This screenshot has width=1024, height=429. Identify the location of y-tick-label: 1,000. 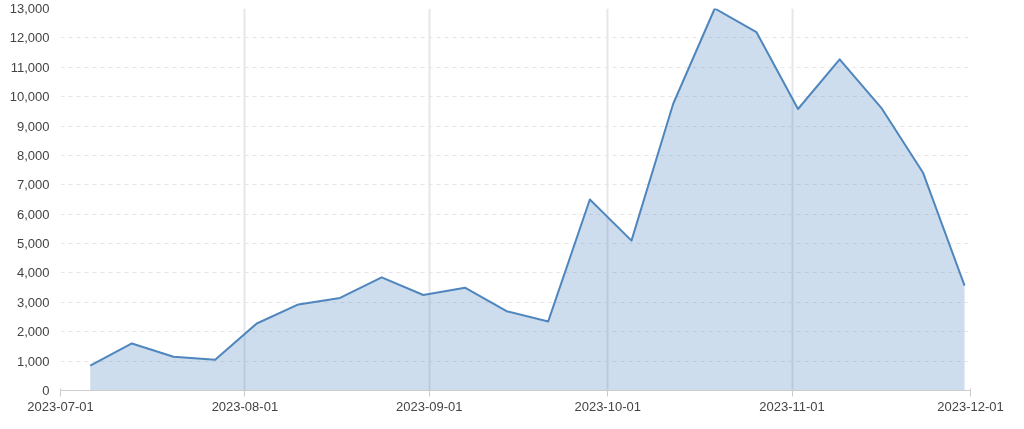
(33, 361).